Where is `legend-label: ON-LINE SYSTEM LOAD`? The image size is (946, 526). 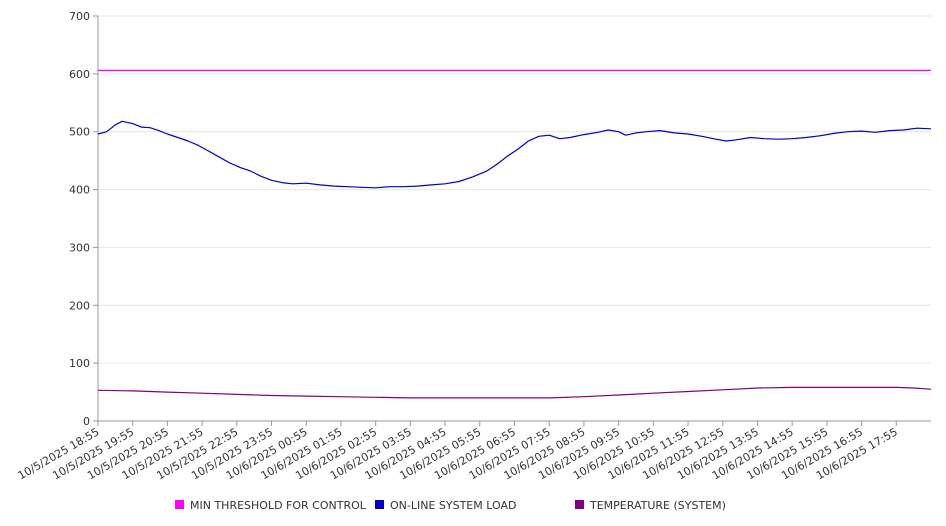
legend-label: ON-LINE SYSTEM LOAD is located at coordinates (453, 505).